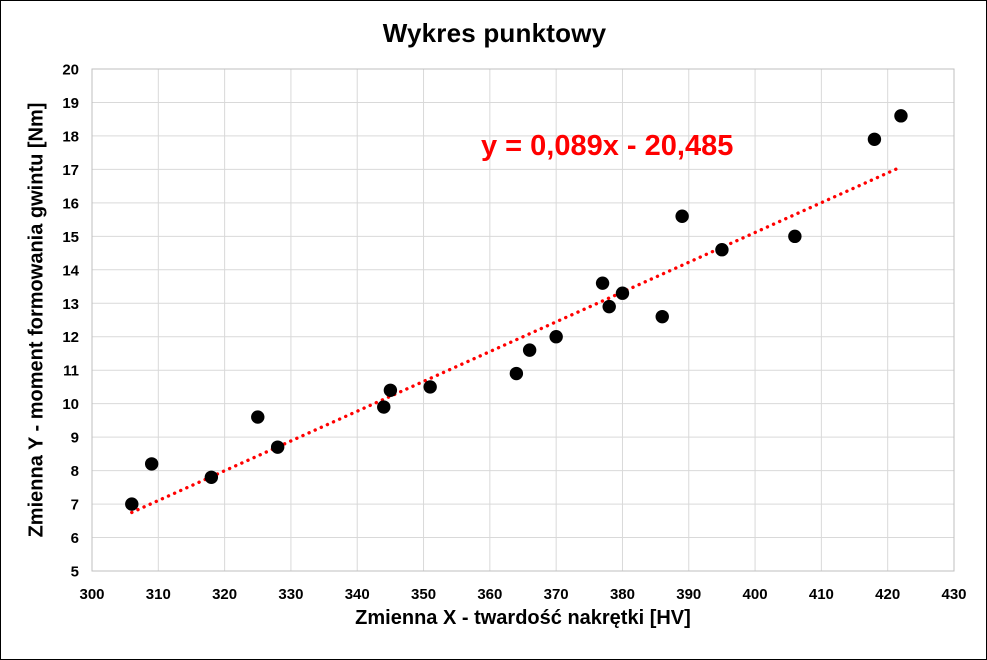 This screenshot has height=660, width=987. Describe the element at coordinates (75, 572) in the screenshot. I see `y-tick-label: 5` at that location.